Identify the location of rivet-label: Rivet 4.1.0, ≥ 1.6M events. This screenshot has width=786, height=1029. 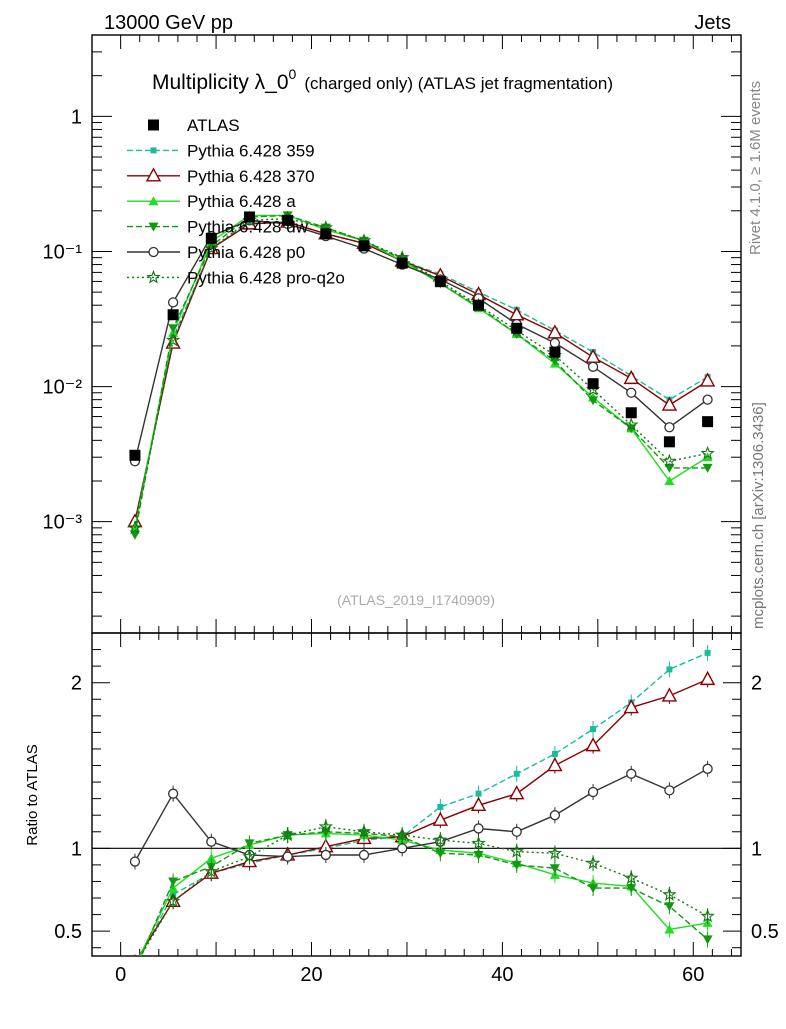
(755, 168).